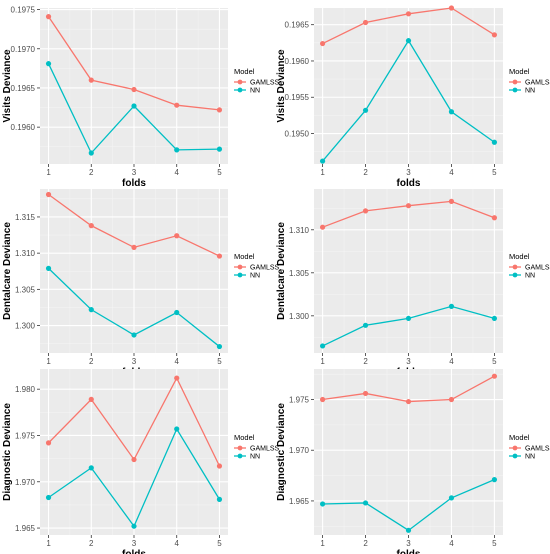  What do you see at coordinates (23, 10) in the screenshot?
I see `y-tick-label: 0.1975` at bounding box center [23, 10].